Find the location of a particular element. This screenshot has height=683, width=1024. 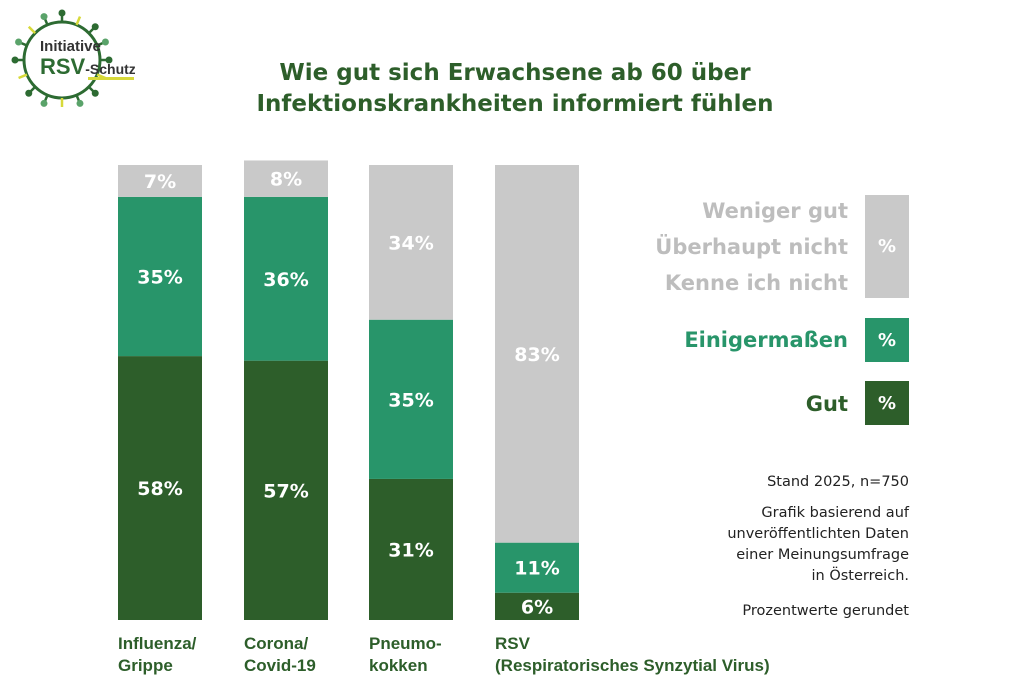

note-source-line: einer Meinungsumfrage is located at coordinates (822, 555).